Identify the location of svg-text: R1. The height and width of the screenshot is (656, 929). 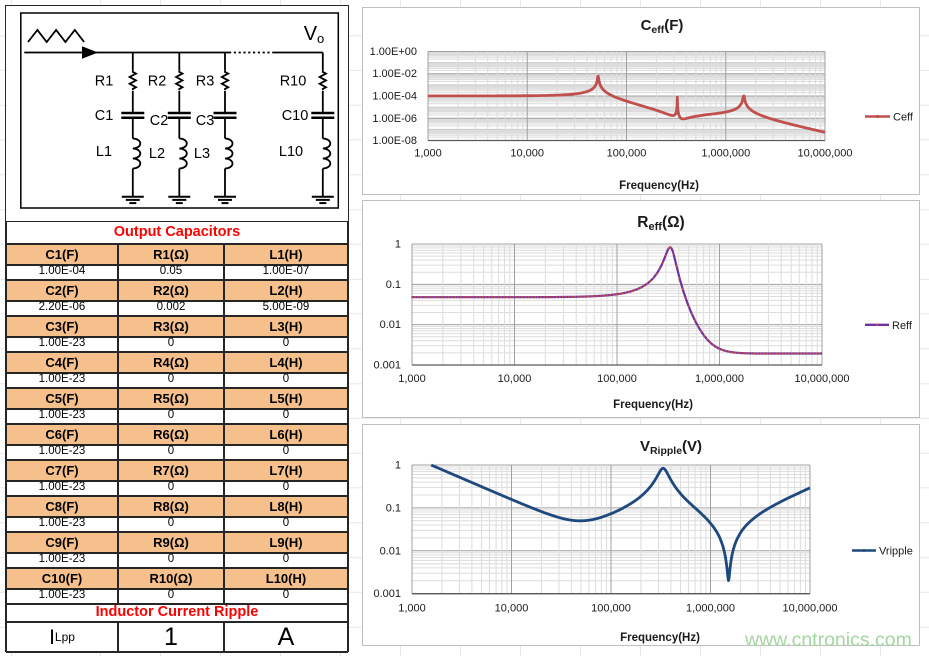
(104, 82).